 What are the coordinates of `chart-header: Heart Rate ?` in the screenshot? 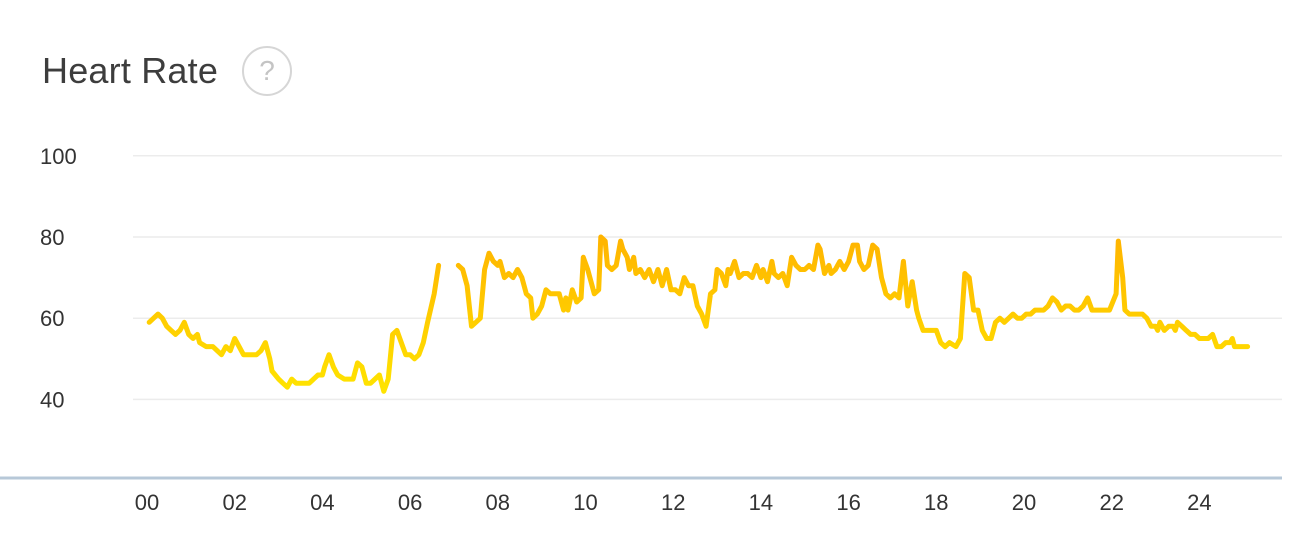 It's located at (167, 71).